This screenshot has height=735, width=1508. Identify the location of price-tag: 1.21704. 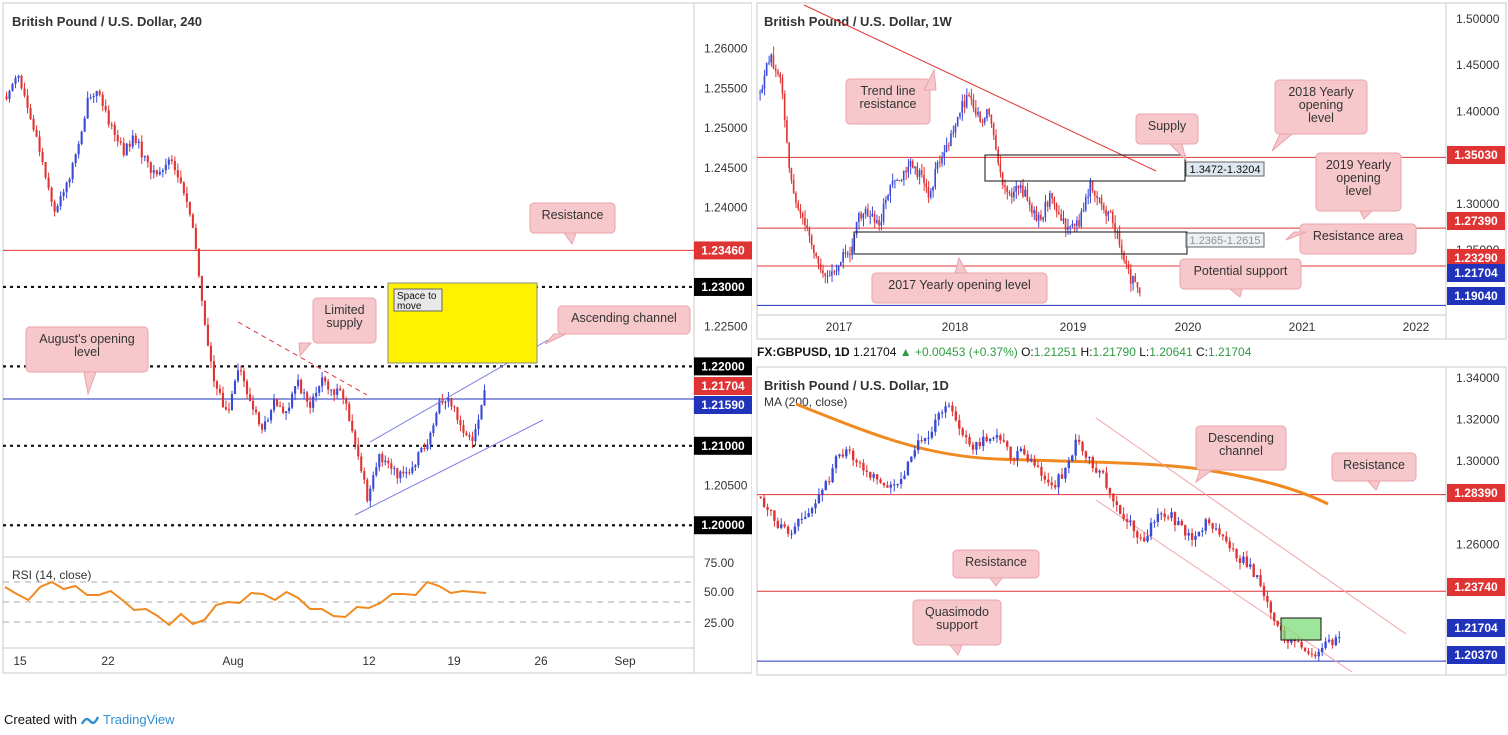
(1476, 628).